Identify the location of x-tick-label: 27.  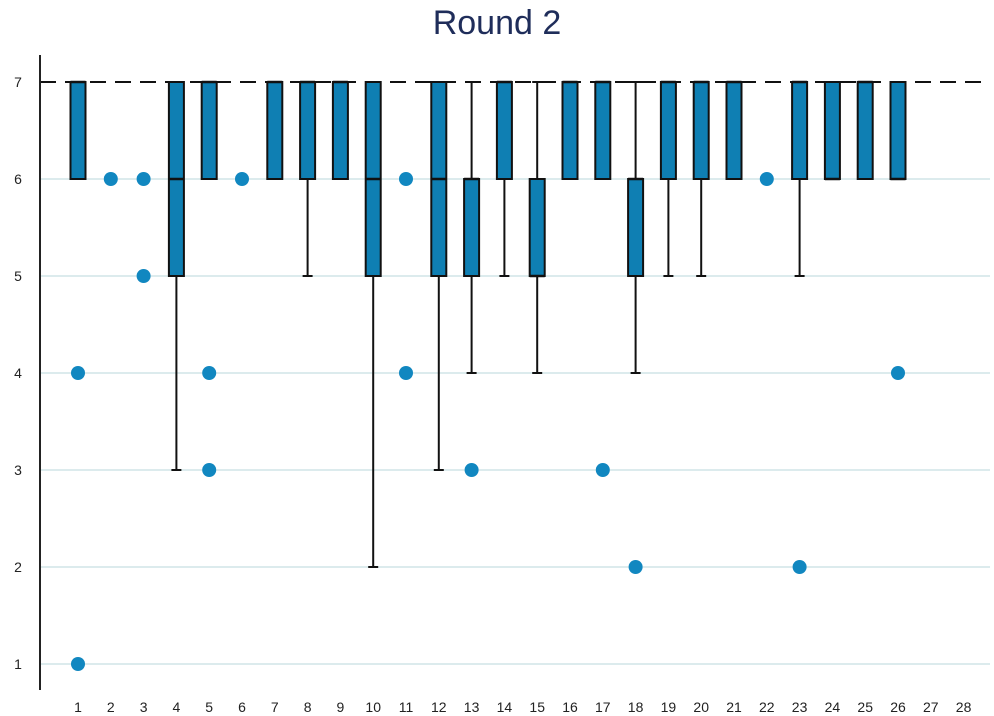
(931, 707).